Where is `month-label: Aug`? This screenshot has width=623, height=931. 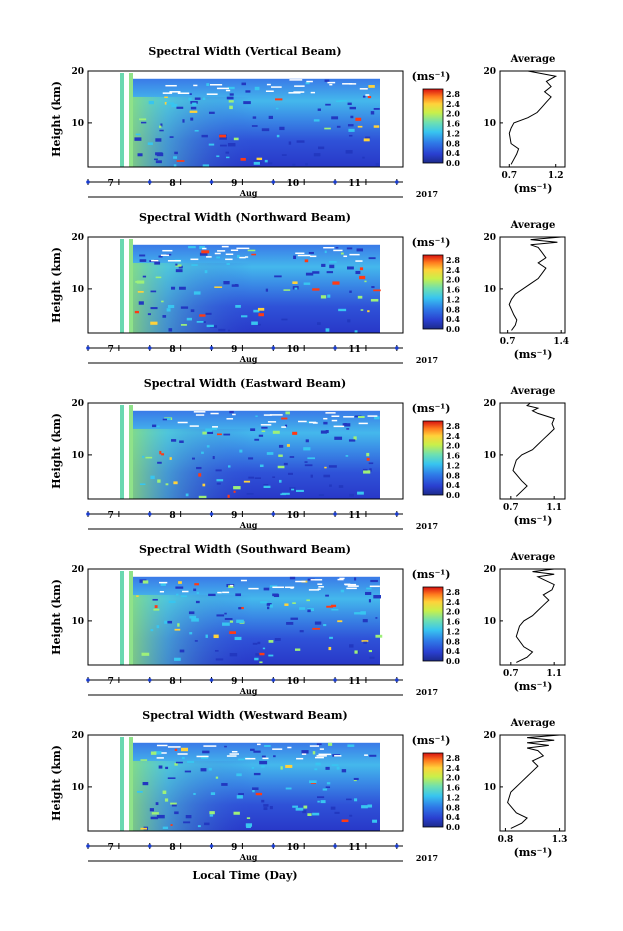
month-label: Aug is located at coordinates (248, 359).